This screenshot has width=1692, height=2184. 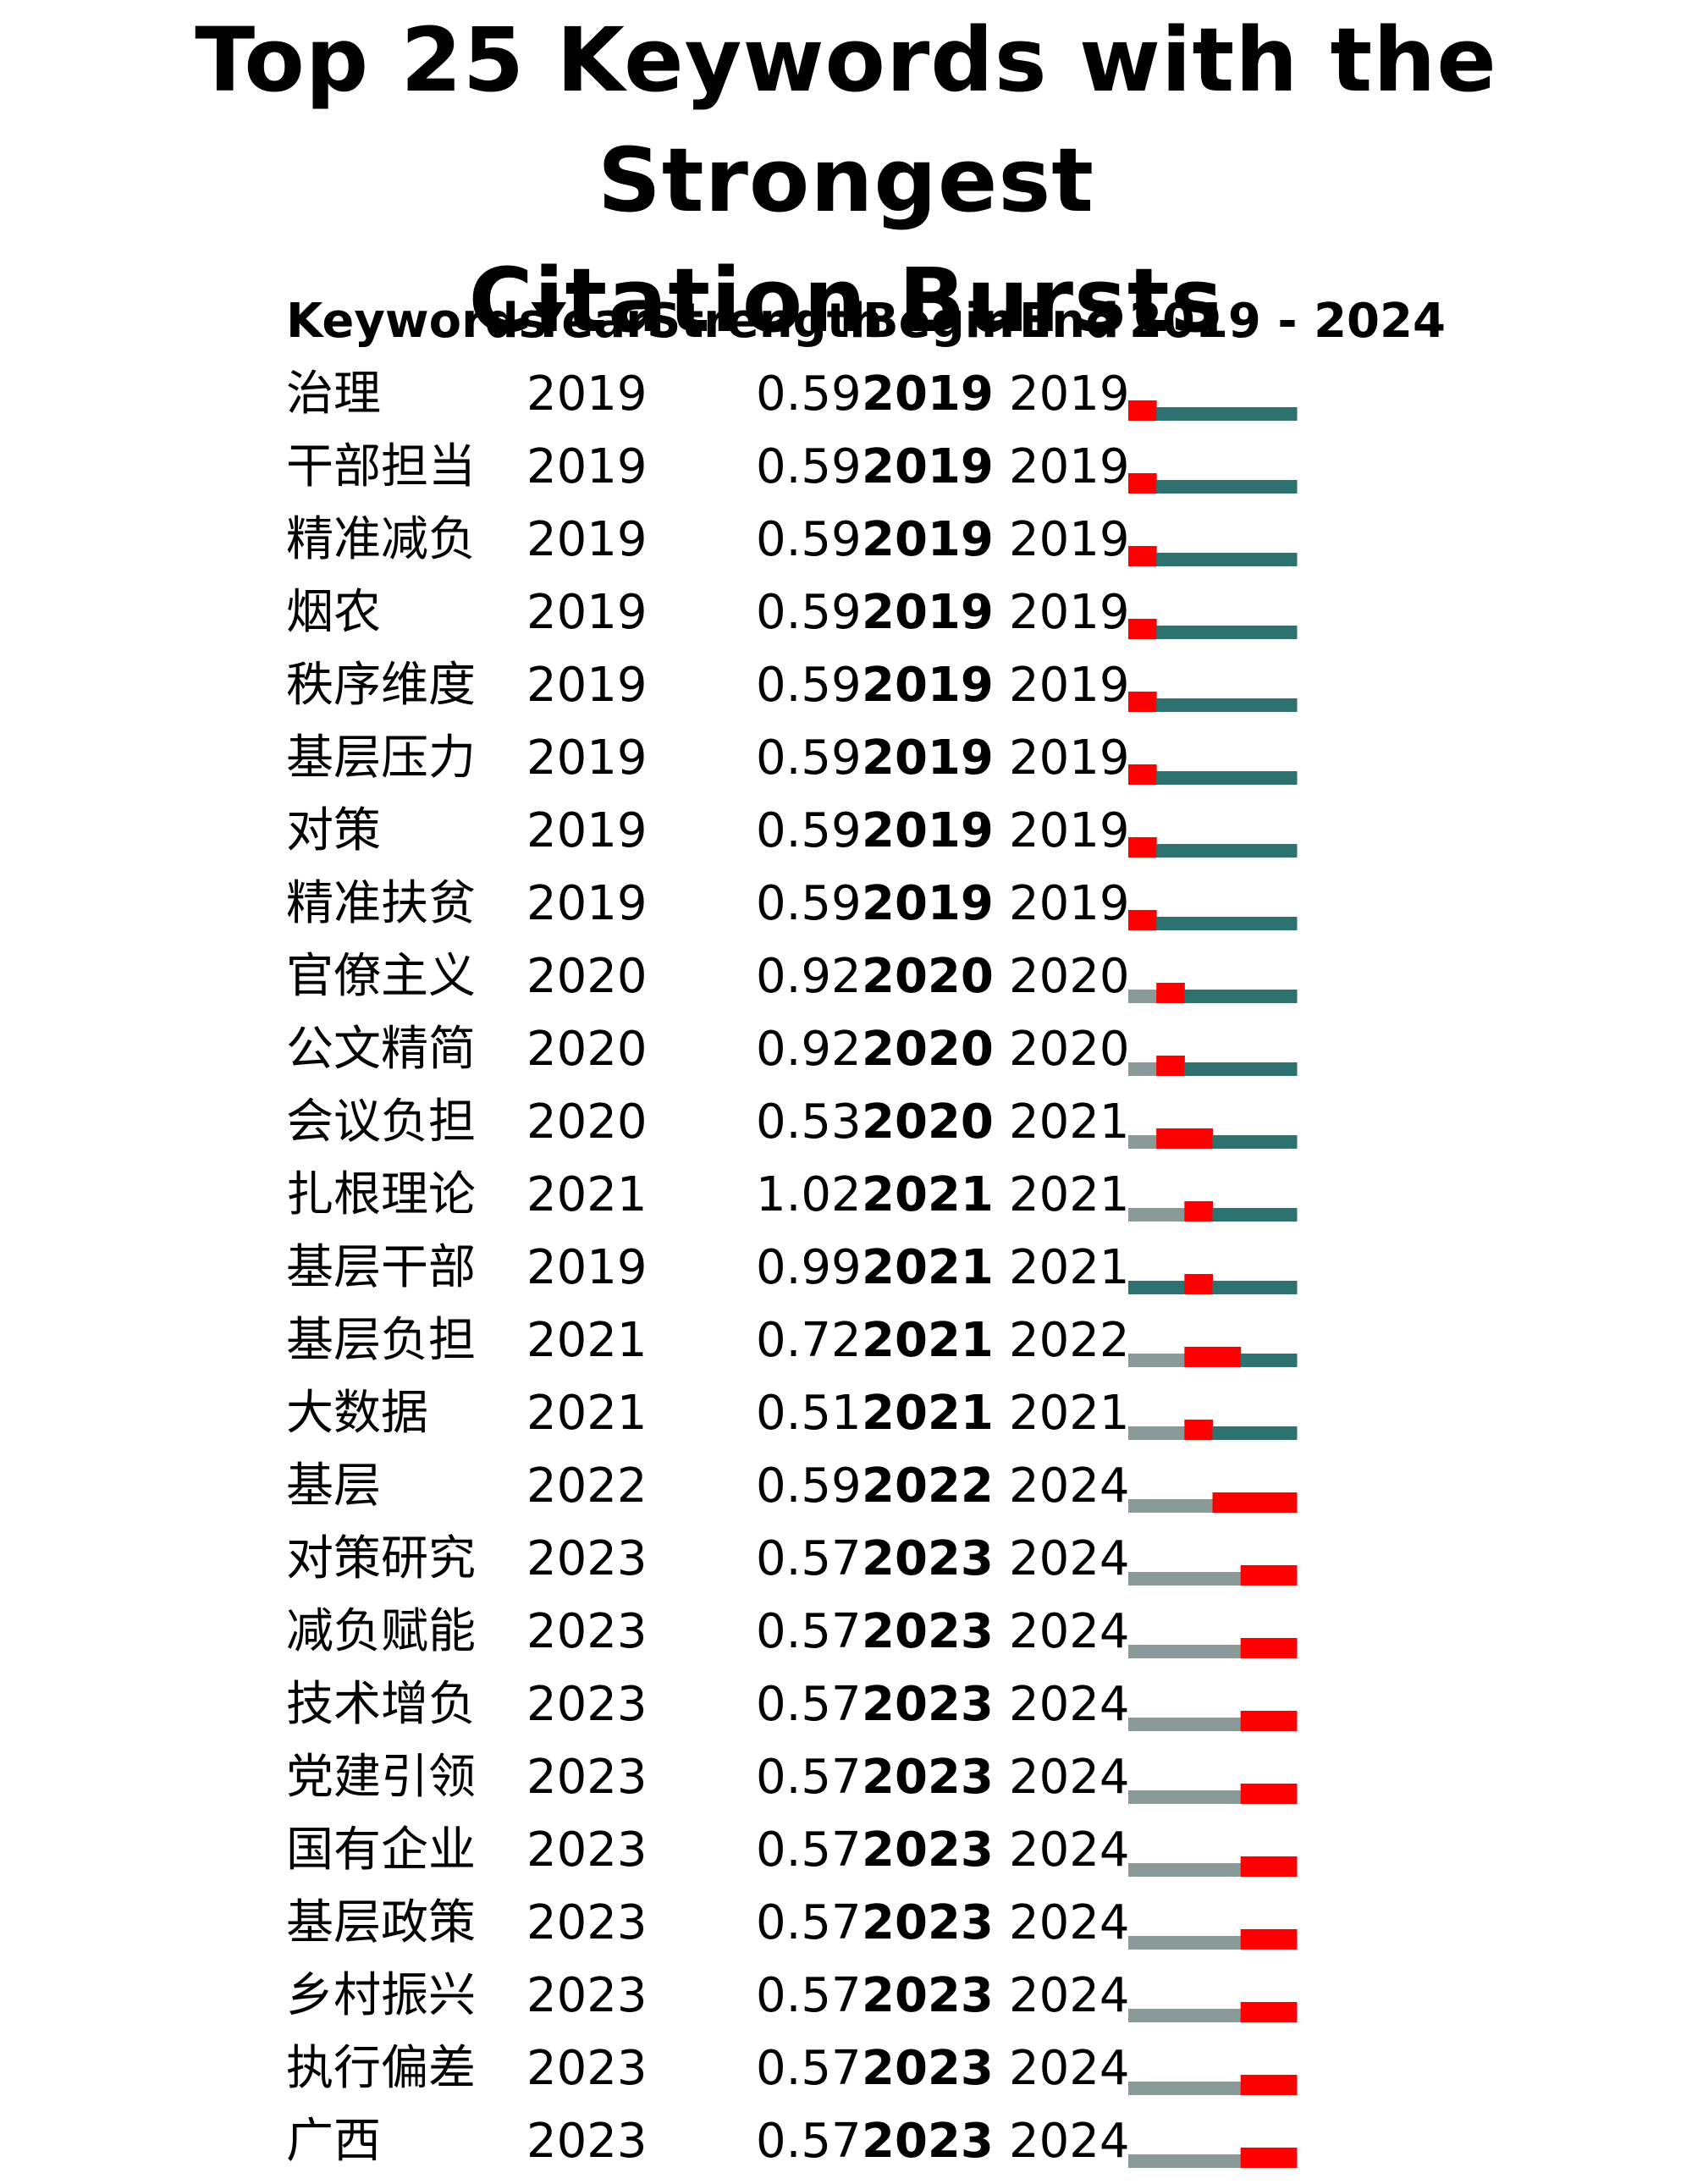 I want to click on table-row: 烟农 2019 0.59 2019 2019, so click(x=846, y=618).